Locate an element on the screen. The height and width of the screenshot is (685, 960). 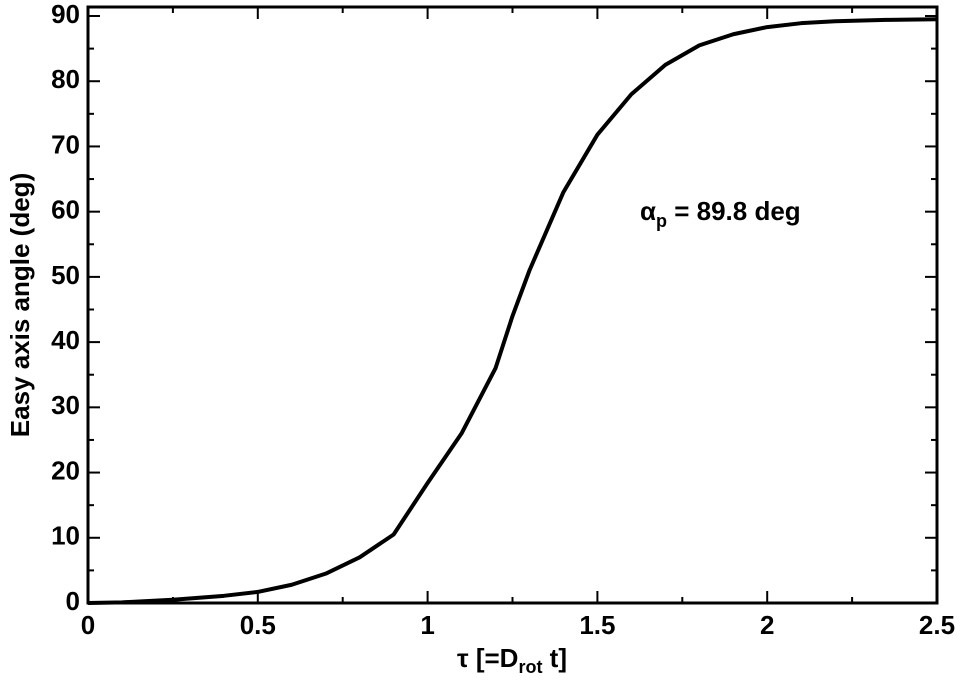
y-tick-label: 0 is located at coordinates (73, 601).